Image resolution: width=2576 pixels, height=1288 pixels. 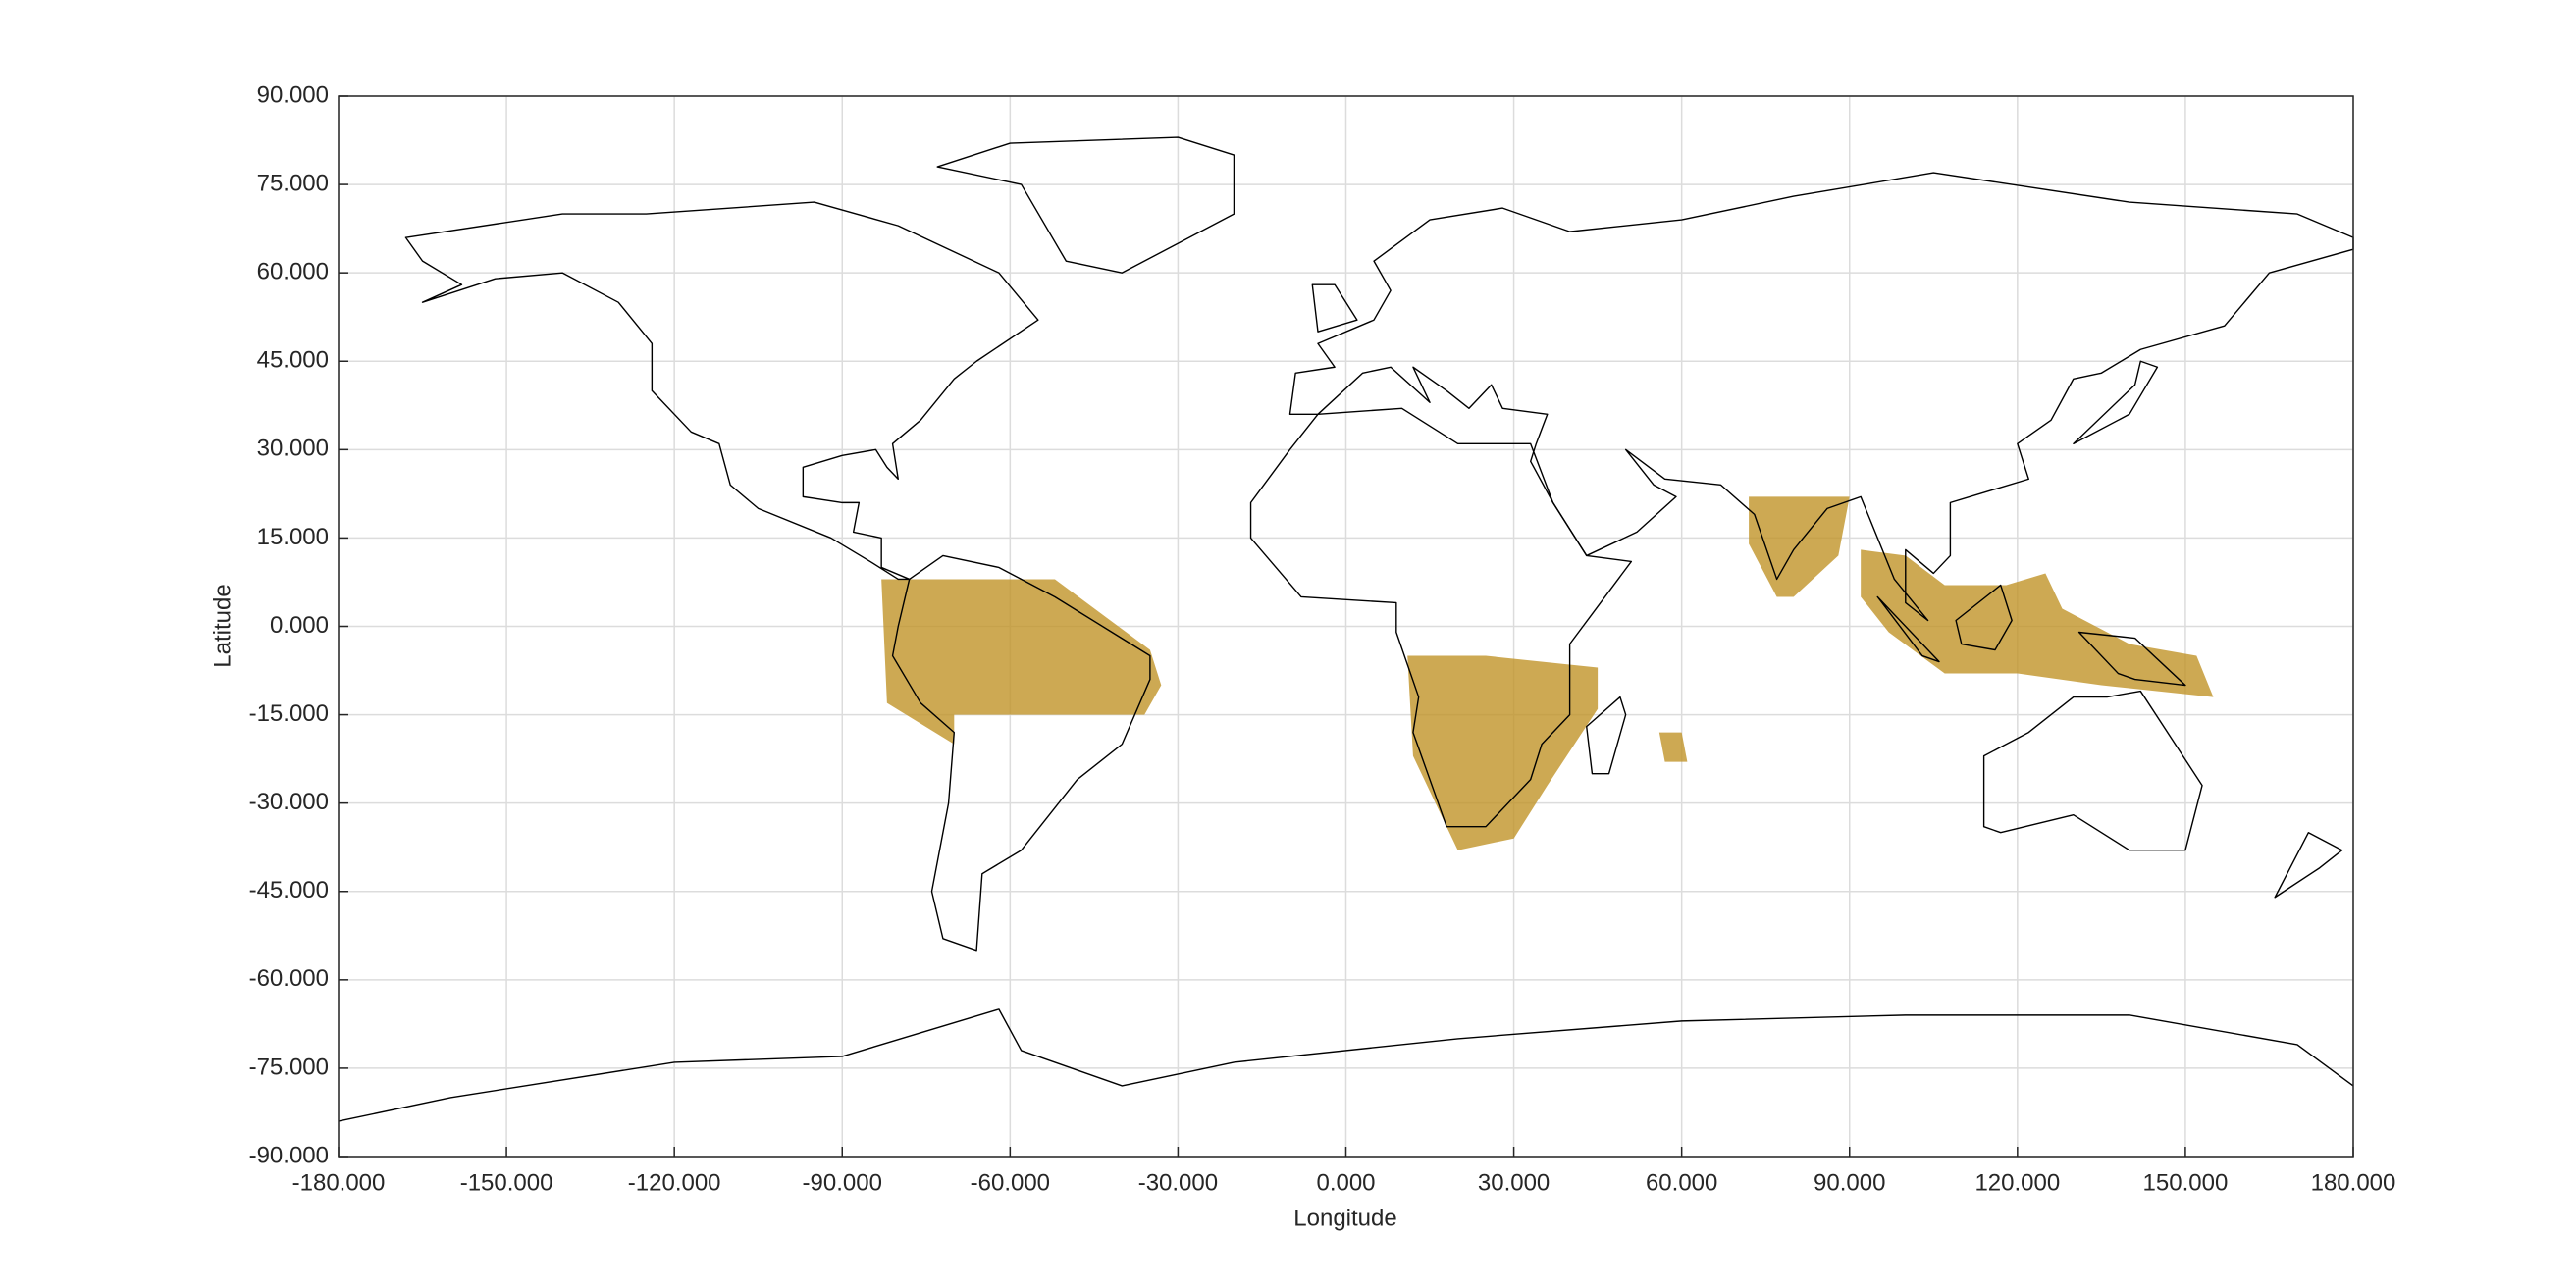 I want to click on y-axis-label: Latitude, so click(x=222, y=625).